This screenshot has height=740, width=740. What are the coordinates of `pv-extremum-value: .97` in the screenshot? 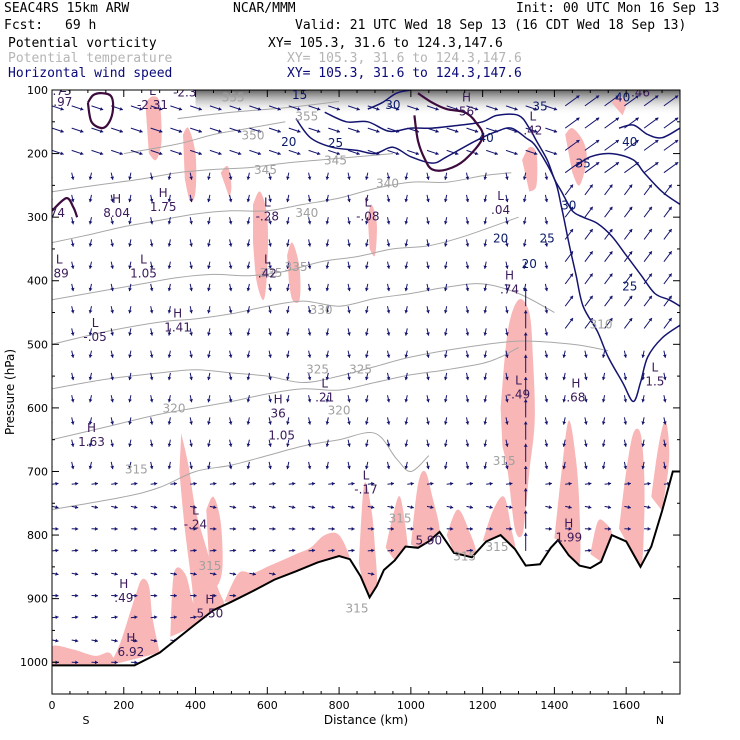 It's located at (62, 102).